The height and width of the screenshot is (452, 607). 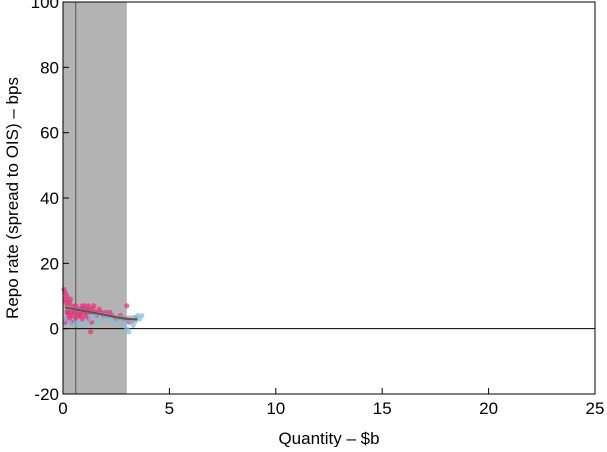 What do you see at coordinates (382, 408) in the screenshot?
I see `x-tick-label-3: 15` at bounding box center [382, 408].